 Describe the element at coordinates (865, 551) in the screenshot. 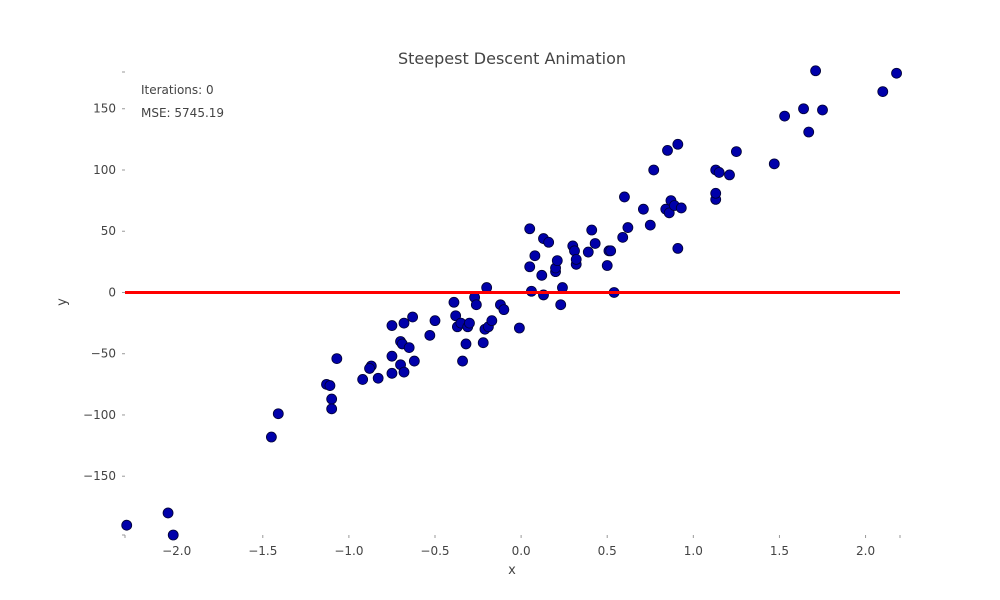

I see `x-tick-label: 2.0` at that location.